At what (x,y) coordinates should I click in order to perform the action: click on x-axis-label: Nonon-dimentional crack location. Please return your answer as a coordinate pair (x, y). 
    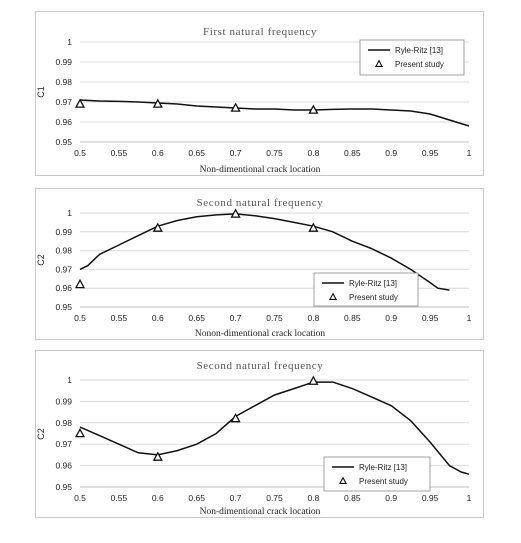
    Looking at the image, I should click on (260, 334).